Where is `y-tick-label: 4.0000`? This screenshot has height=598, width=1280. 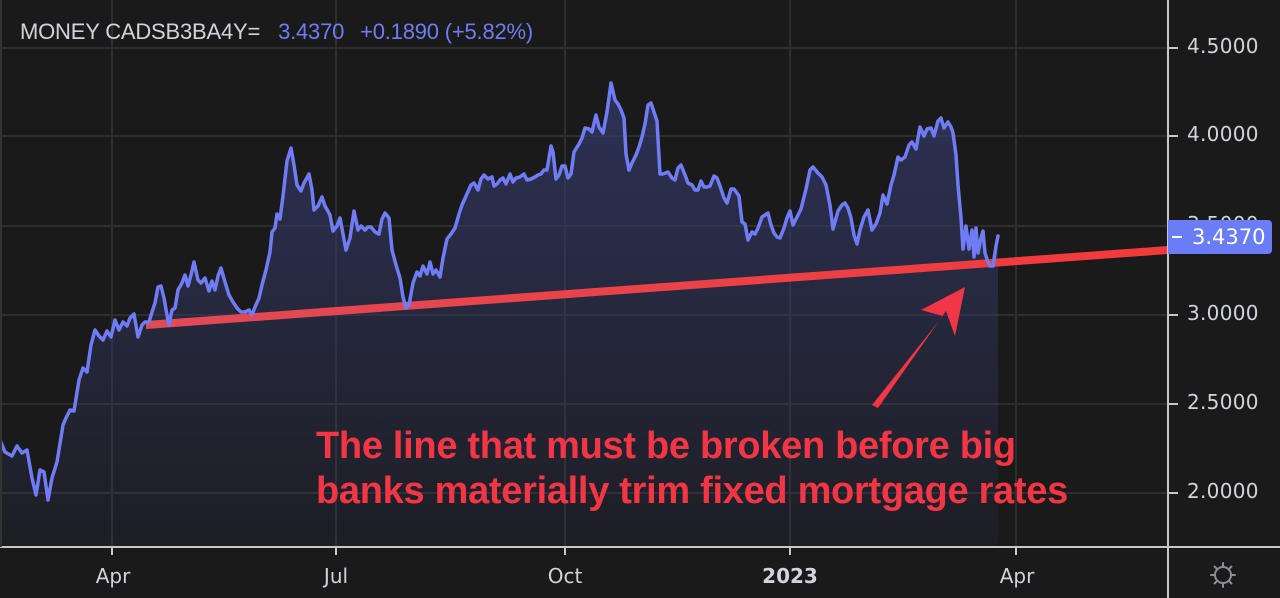
y-tick-label: 4.0000 is located at coordinates (1223, 134).